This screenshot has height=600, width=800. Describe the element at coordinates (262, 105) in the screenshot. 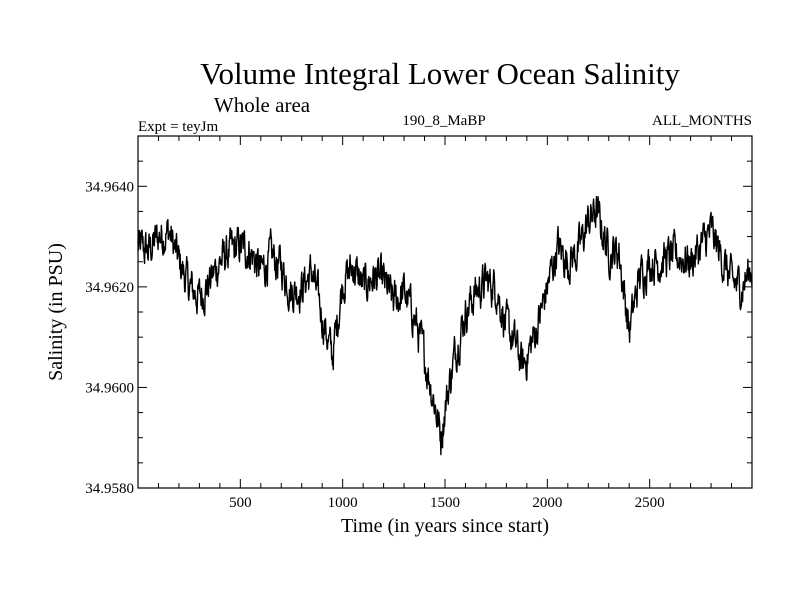

I see `chart-subtitle: Whole area` at that location.